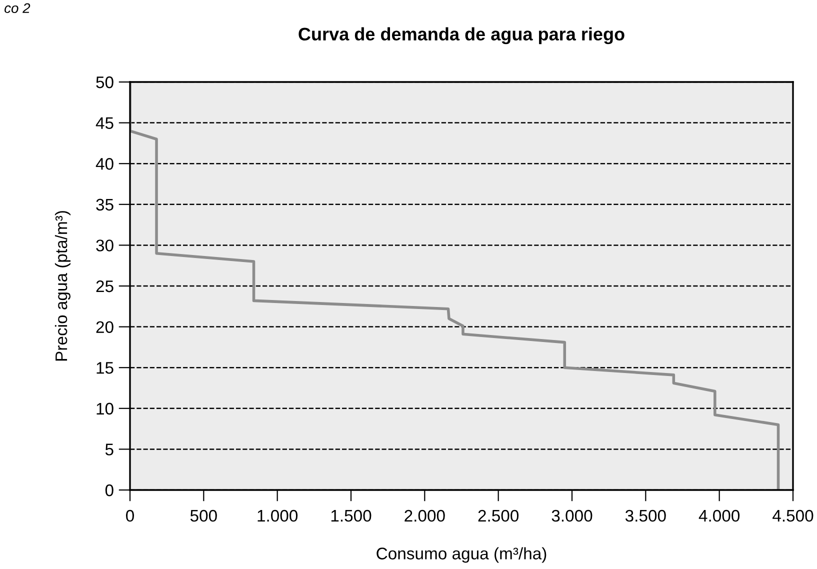 The width and height of the screenshot is (817, 569). I want to click on y-tick-label: 5, so click(109, 450).